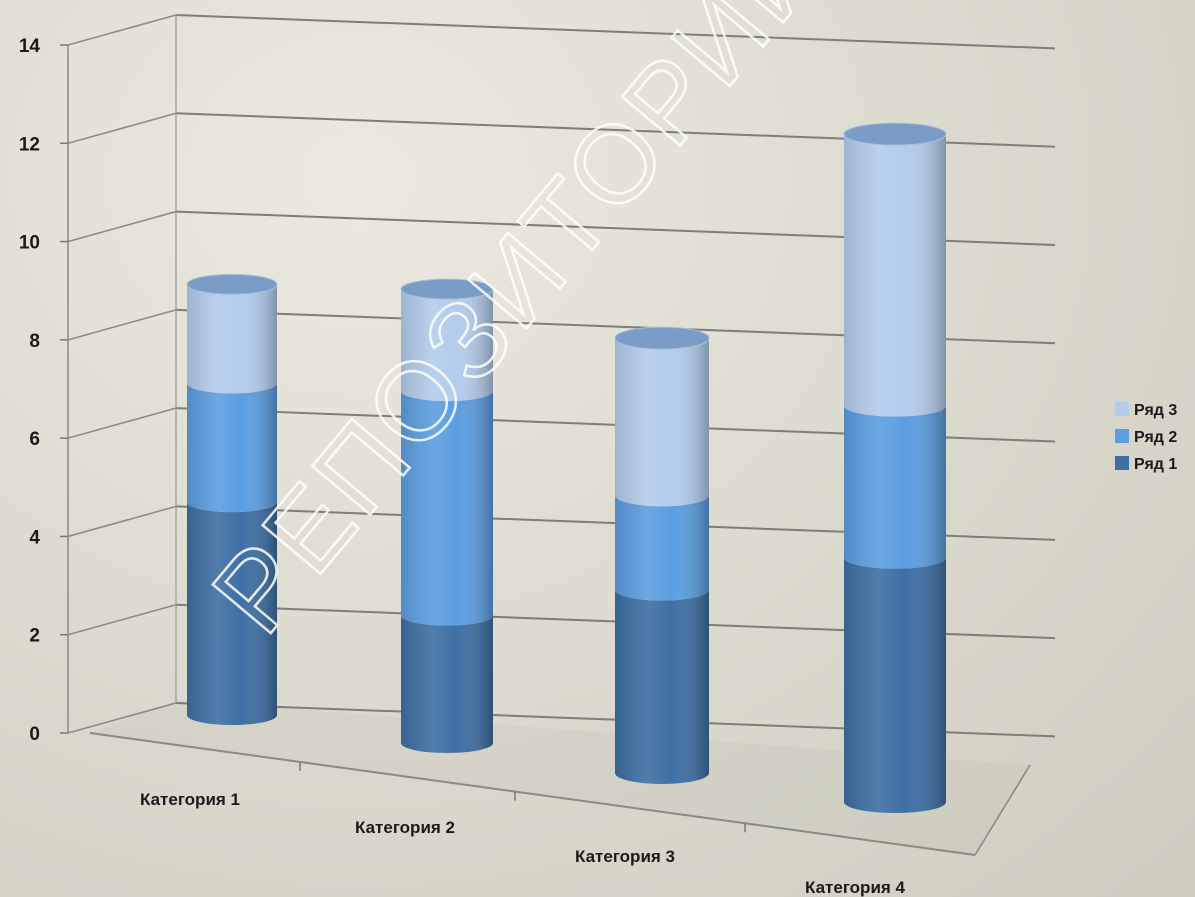 This screenshot has width=1195, height=897. What do you see at coordinates (855, 887) in the screenshot?
I see `category-label: Категория 4` at bounding box center [855, 887].